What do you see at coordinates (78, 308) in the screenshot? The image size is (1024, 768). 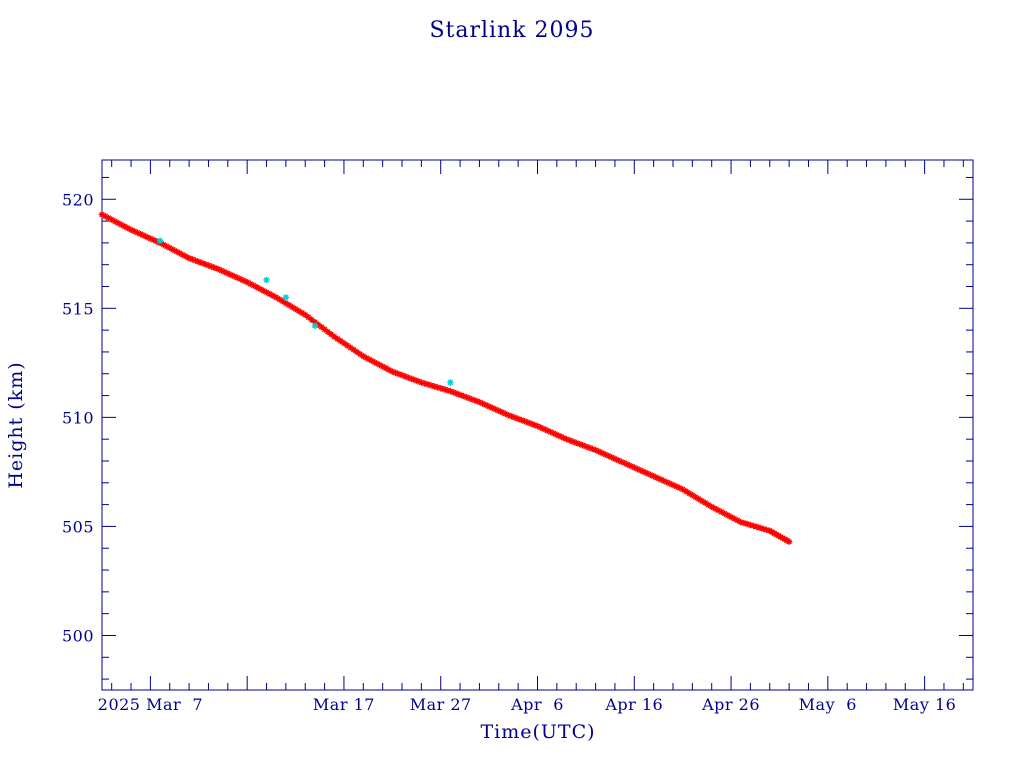 I see `y-tick-label: 515` at bounding box center [78, 308].